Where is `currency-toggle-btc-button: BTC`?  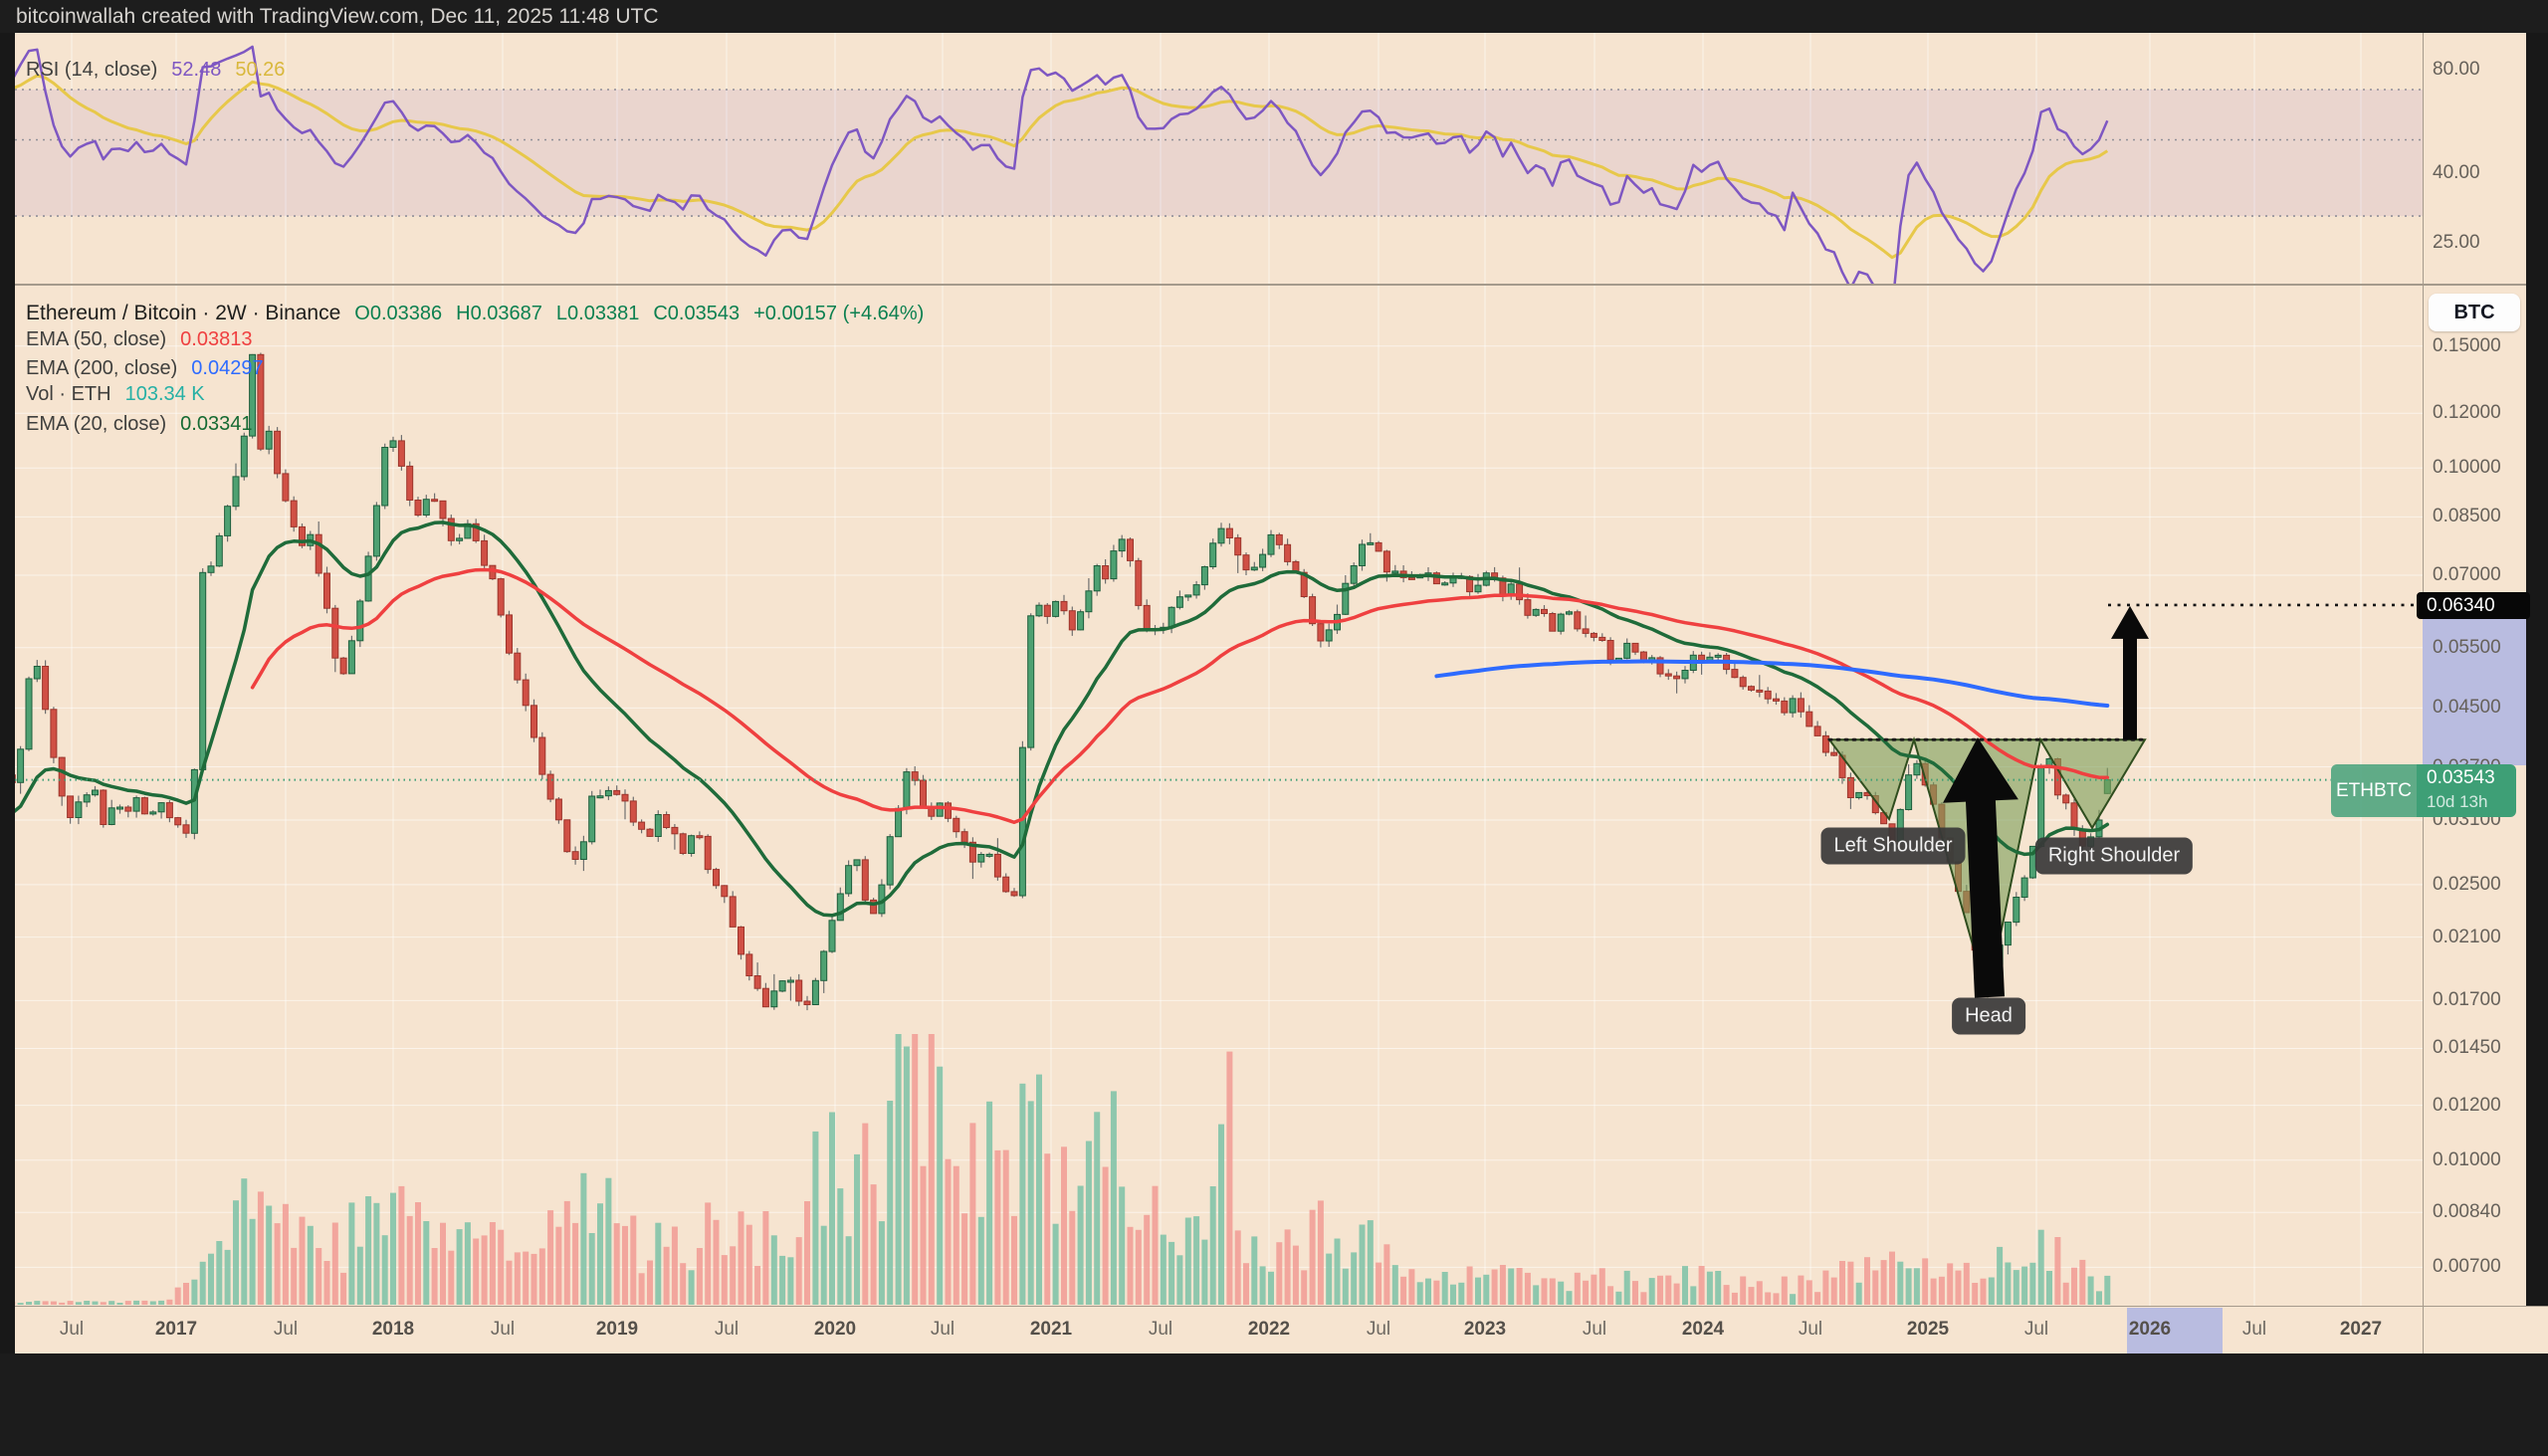 currency-toggle-btc-button: BTC is located at coordinates (2474, 312).